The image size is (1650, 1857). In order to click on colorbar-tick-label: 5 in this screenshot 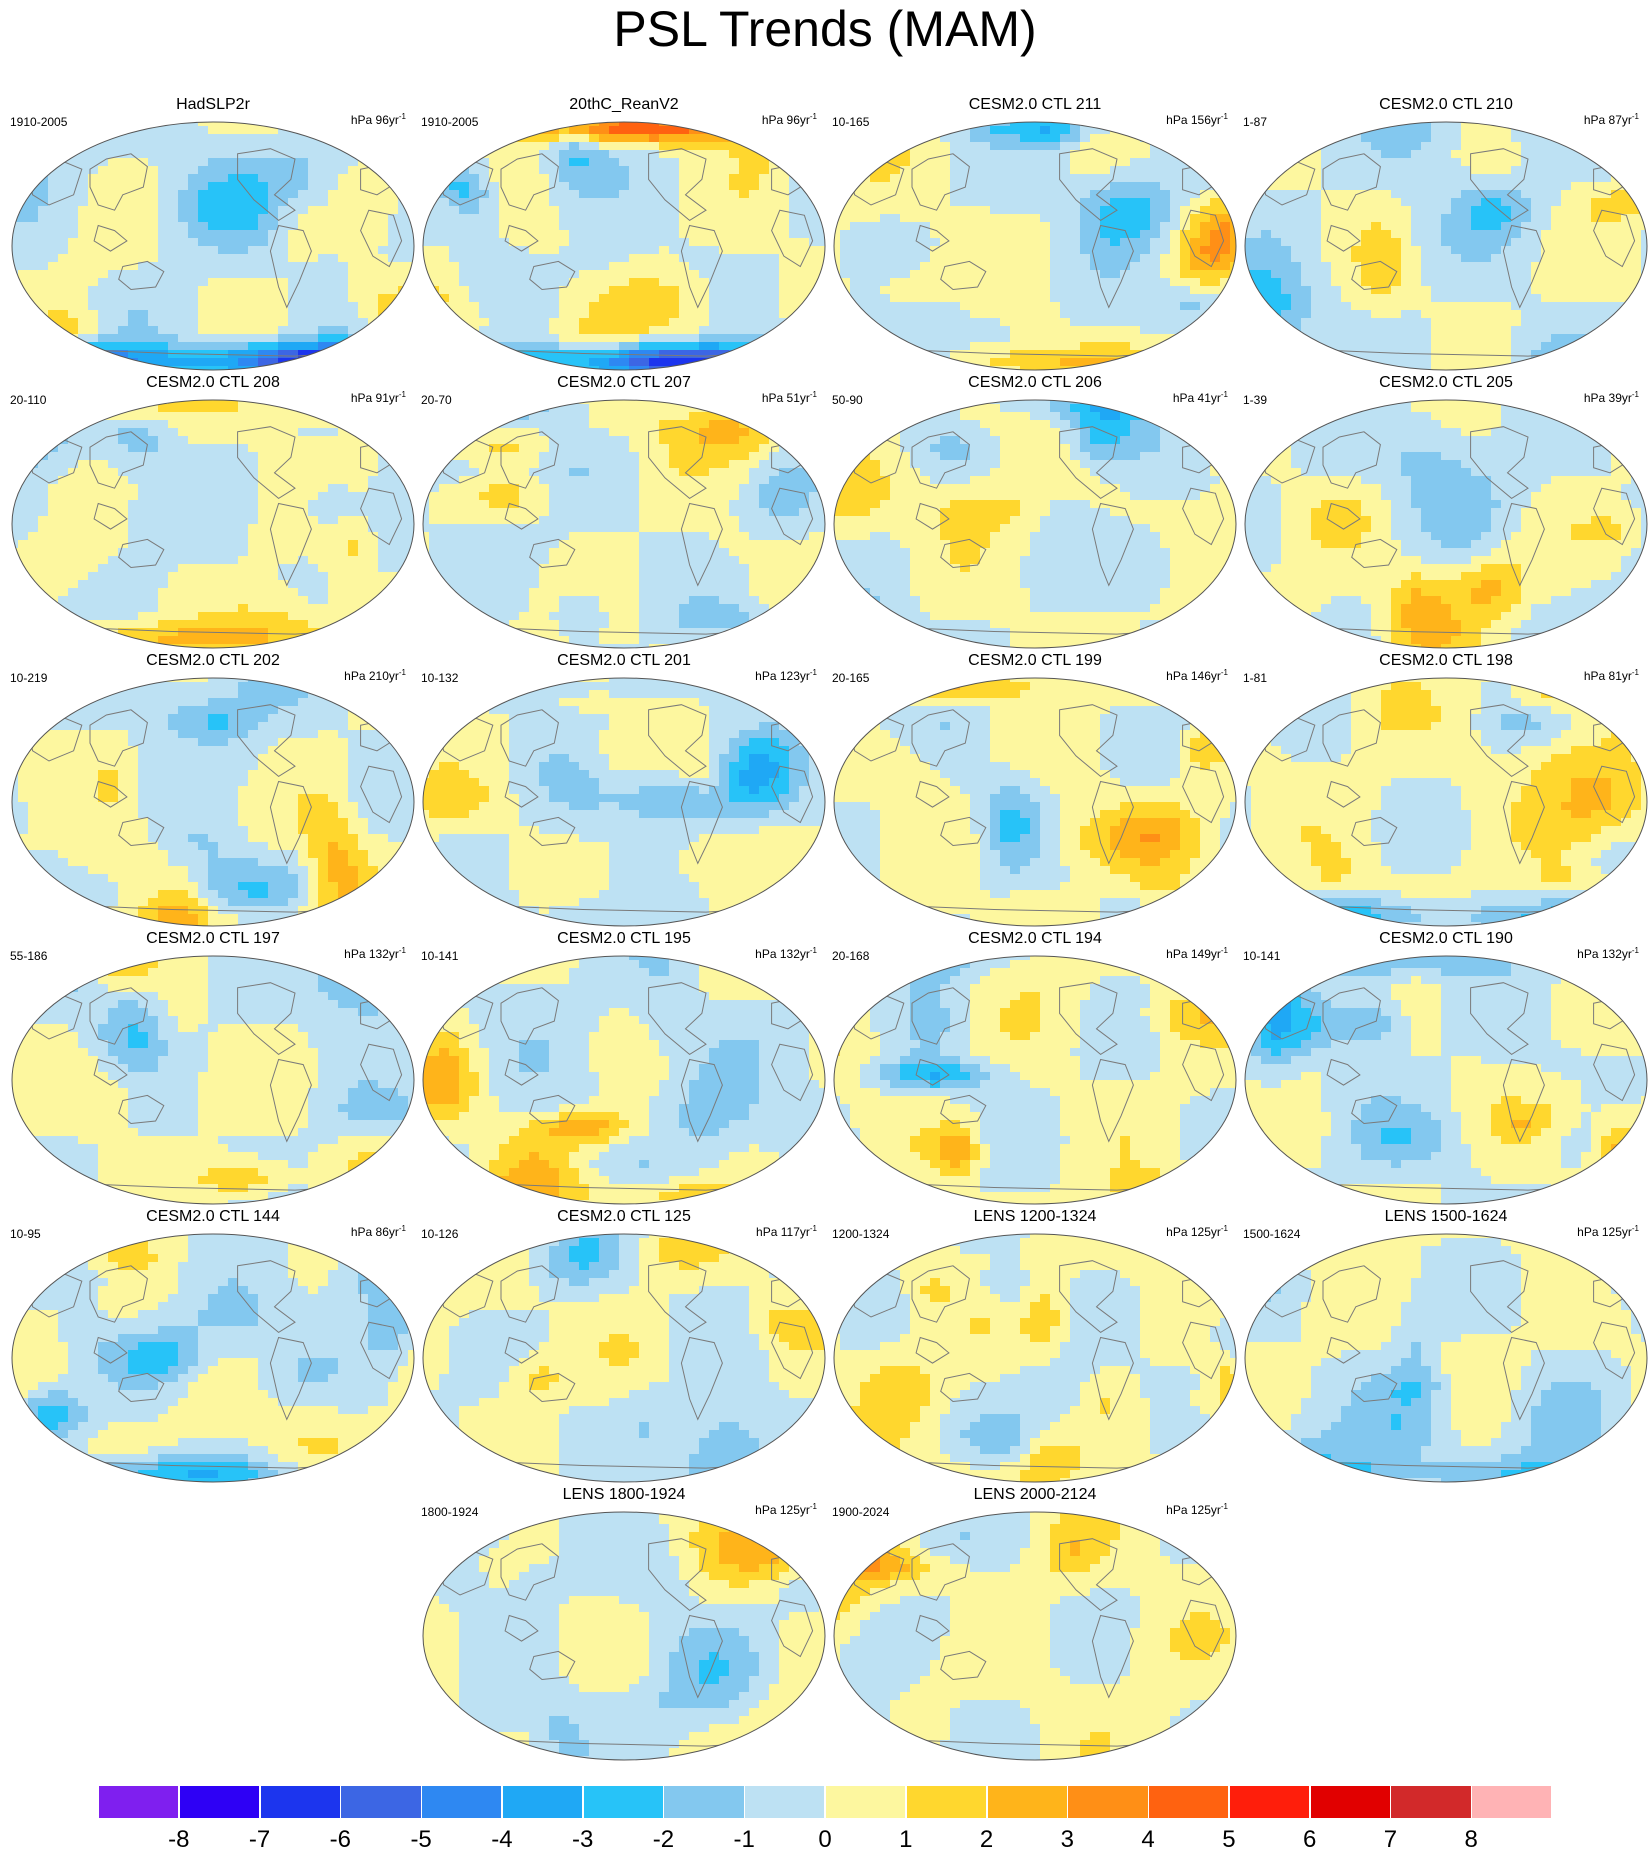, I will do `click(1229, 1840)`.